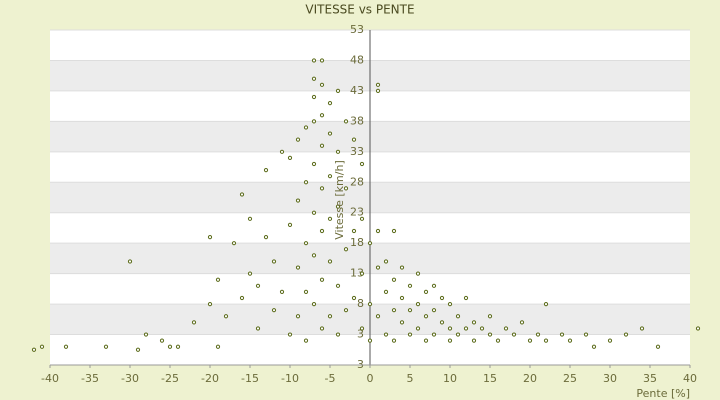  I want to click on x-tick-label: -10, so click(290, 378).